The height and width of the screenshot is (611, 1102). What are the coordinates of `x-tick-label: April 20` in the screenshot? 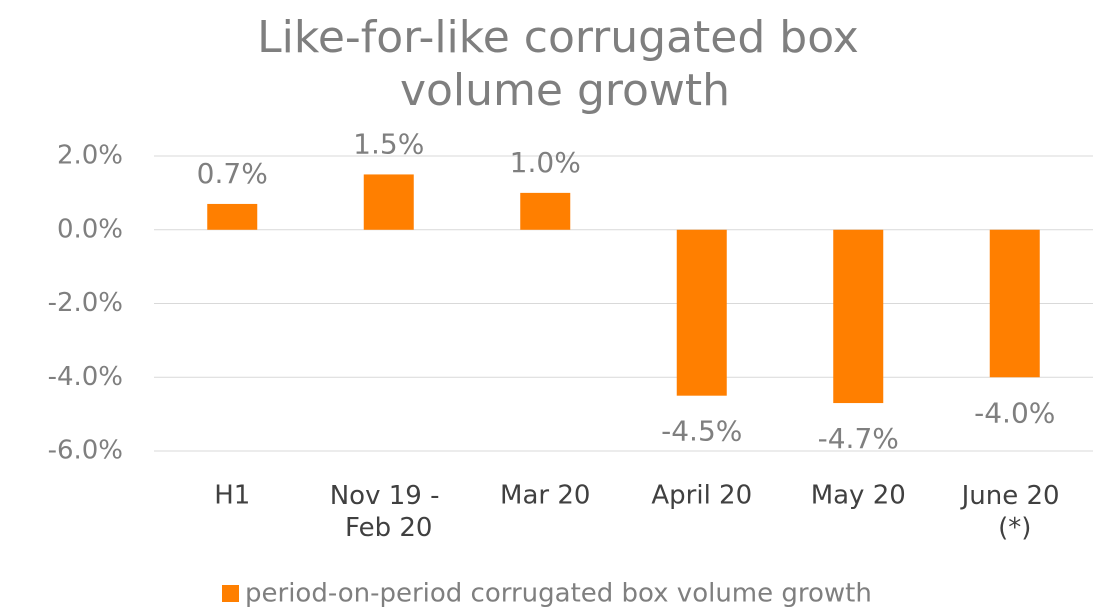 It's located at (701, 496).